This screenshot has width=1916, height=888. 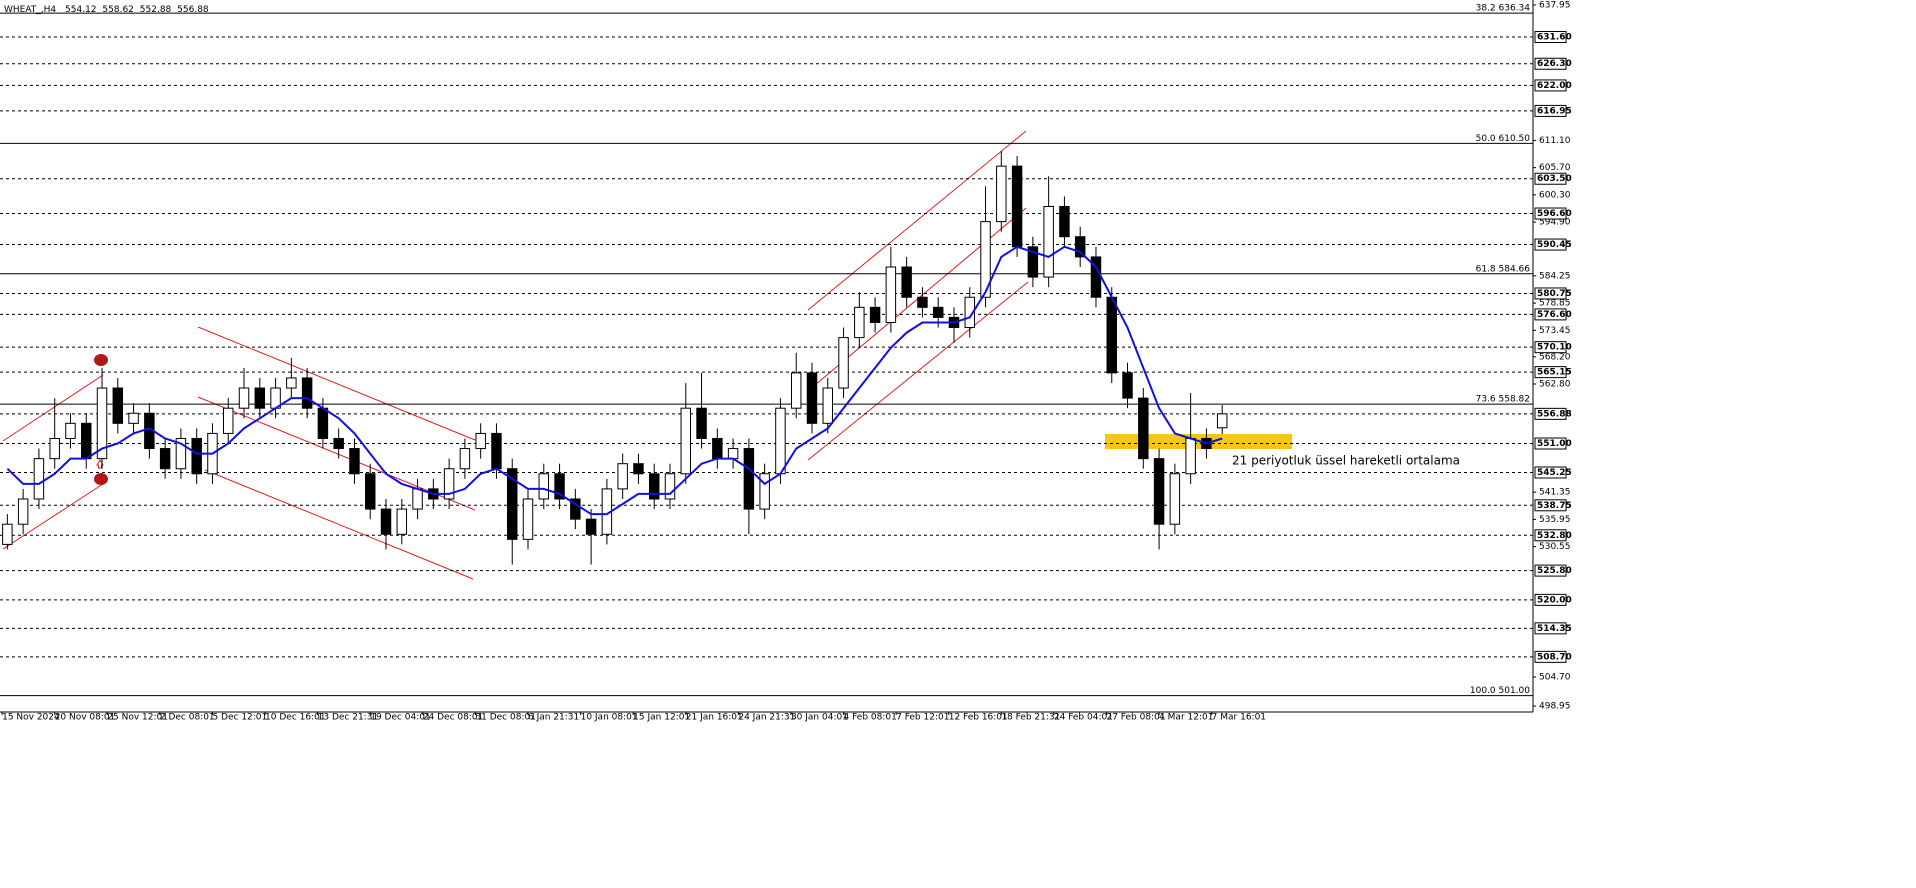 What do you see at coordinates (922, 718) in the screenshot?
I see `x-tick-label: 7 Feb 12:01` at bounding box center [922, 718].